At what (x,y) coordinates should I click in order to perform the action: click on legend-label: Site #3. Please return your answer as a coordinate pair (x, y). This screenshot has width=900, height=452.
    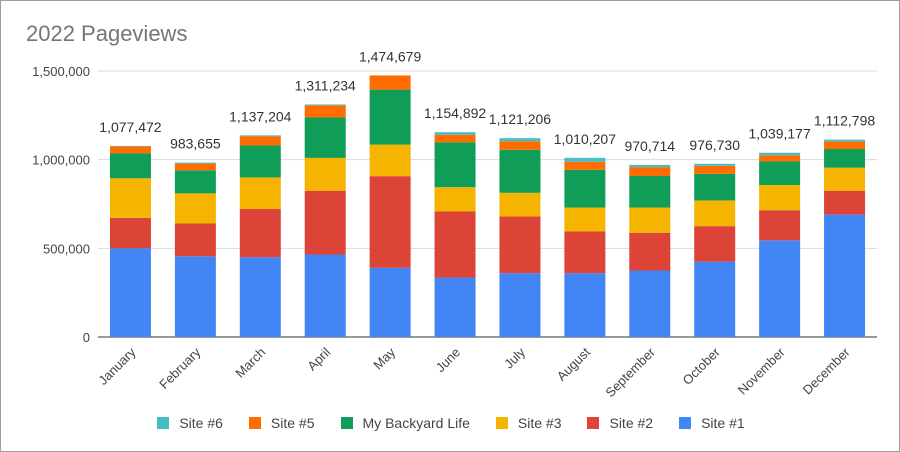
    Looking at the image, I should click on (539, 423).